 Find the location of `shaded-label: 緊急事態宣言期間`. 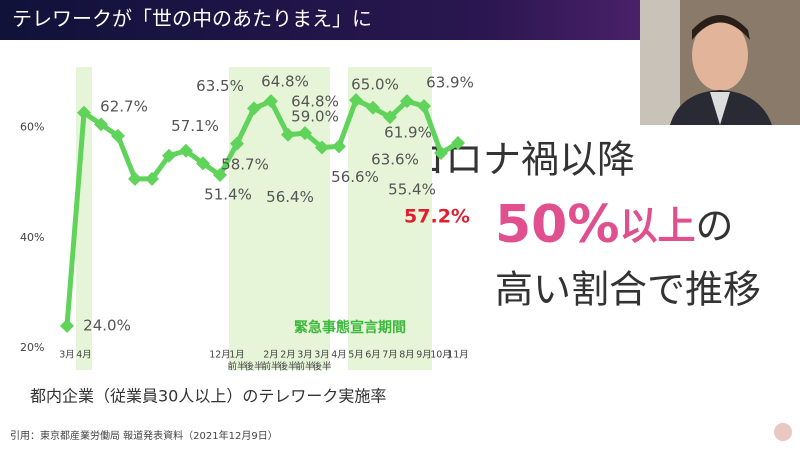

shaded-label: 緊急事態宣言期間 is located at coordinates (350, 327).